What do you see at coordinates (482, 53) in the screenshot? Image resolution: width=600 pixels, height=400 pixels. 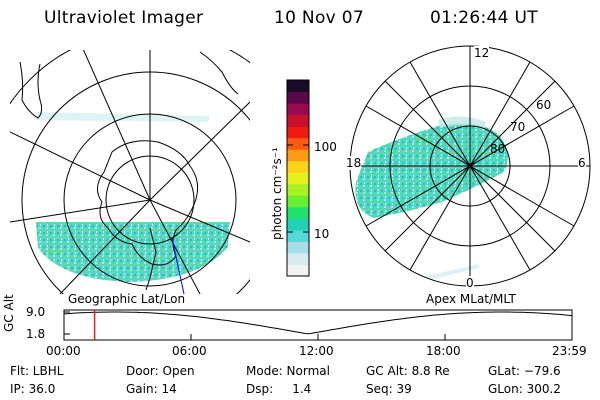 I see `mlt-label-12: 12` at bounding box center [482, 53].